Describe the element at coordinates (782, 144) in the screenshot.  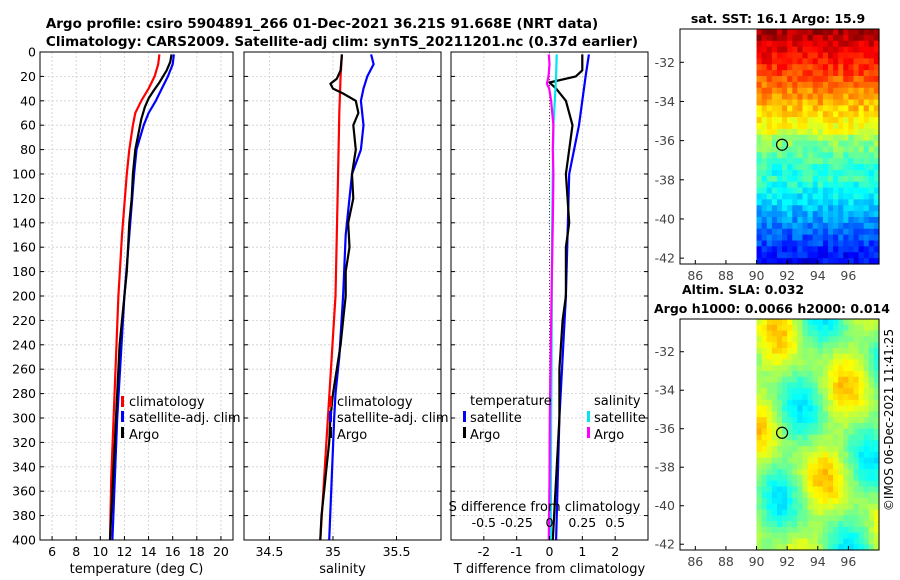
I see `argo-location-marker` at that location.